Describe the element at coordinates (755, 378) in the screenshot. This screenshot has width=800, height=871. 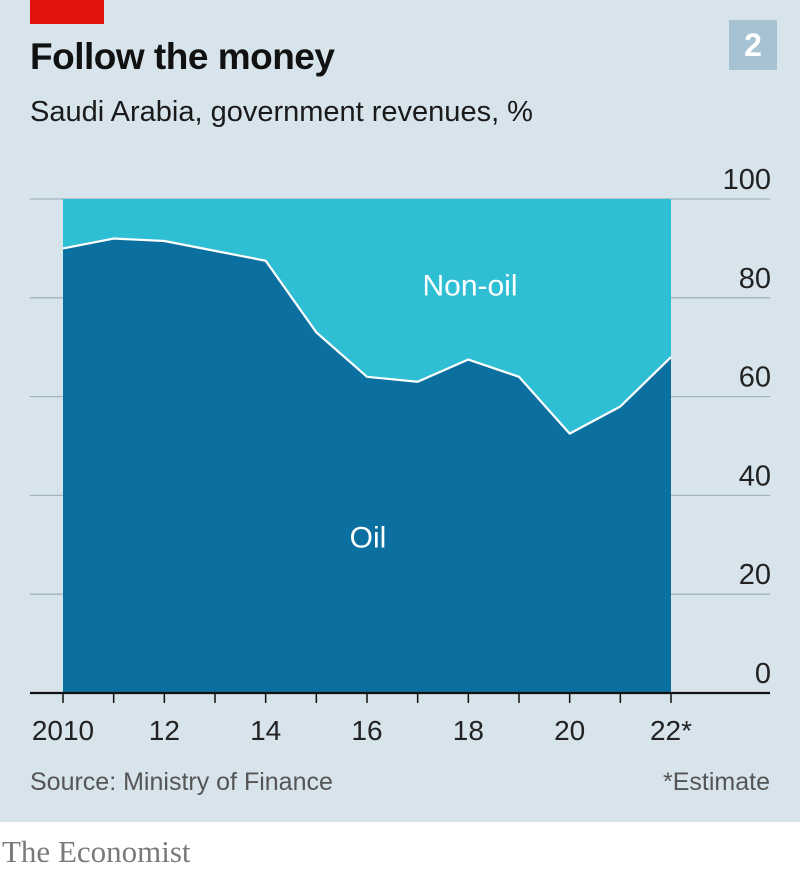
I see `y-tick-label-60: 60` at that location.